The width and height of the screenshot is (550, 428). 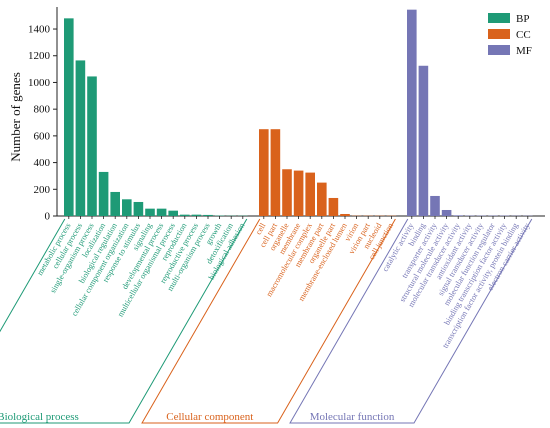 What do you see at coordinates (15, 117) in the screenshot?
I see `y-axis-label: Number of genes` at bounding box center [15, 117].